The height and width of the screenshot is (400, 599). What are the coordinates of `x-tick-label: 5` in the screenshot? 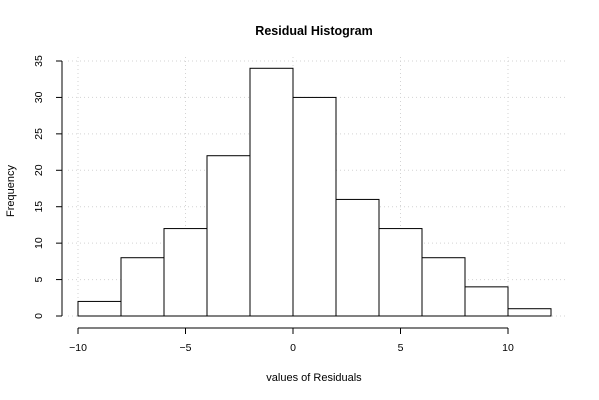 It's located at (401, 348).